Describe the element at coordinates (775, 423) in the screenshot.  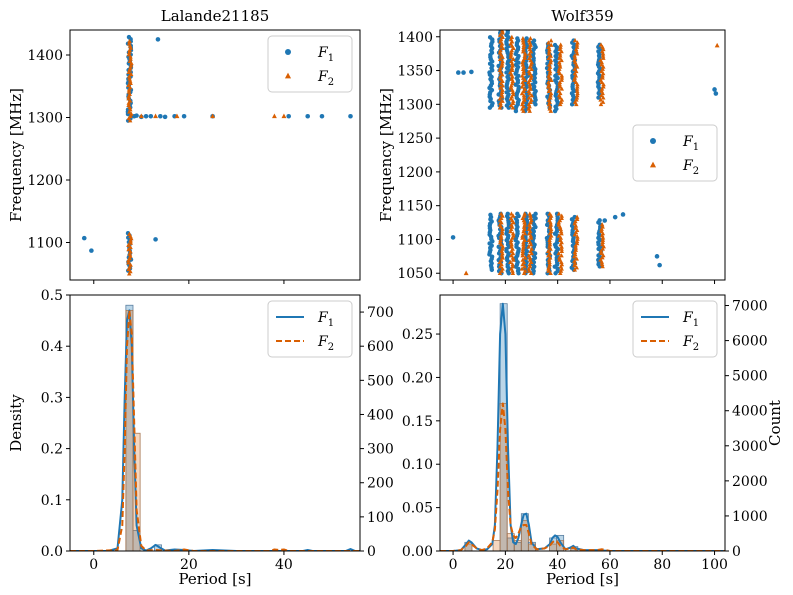
I see `y2-axis-label: Count` at that location.